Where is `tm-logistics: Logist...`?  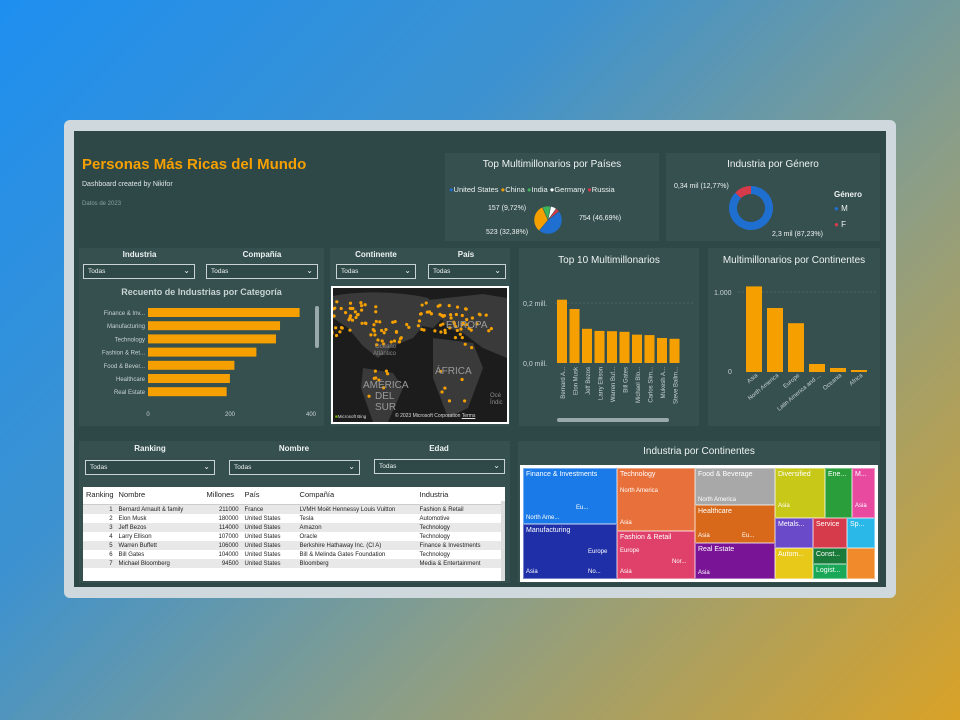
tm-logistics: Logist... is located at coordinates (830, 571).